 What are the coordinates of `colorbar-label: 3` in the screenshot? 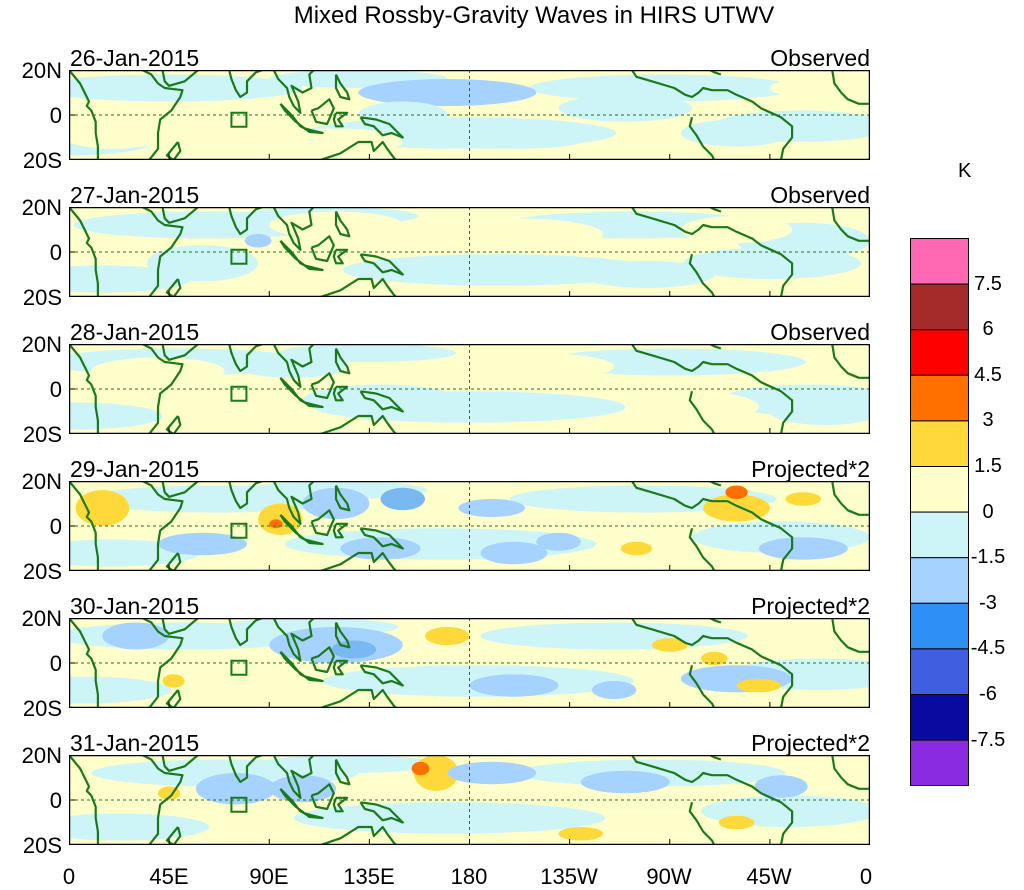 It's located at (988, 420).